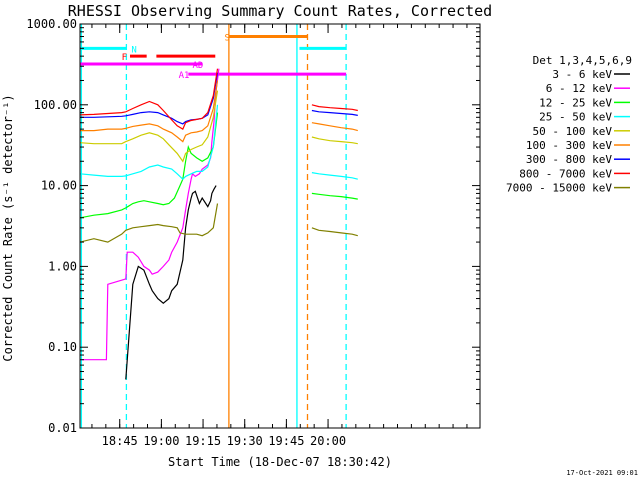 The image size is (640, 480). What do you see at coordinates (226, 39) in the screenshot?
I see `flag-label-s: S` at bounding box center [226, 39].